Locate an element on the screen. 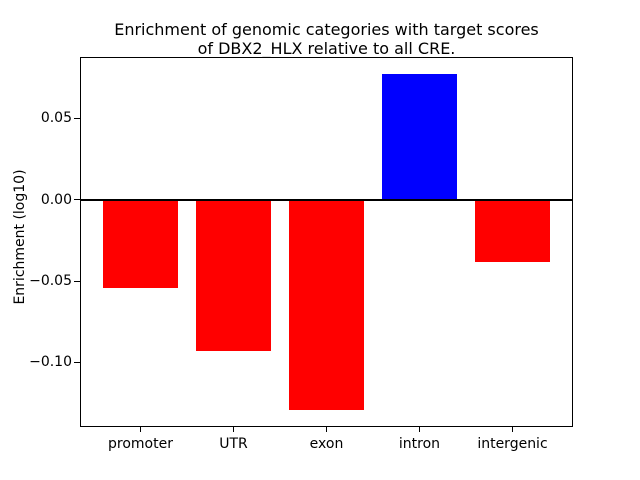  bar-promoter is located at coordinates (140, 243).